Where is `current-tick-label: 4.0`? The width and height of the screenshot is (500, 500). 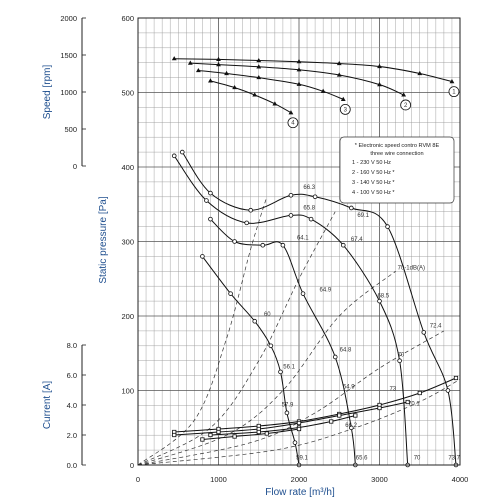
current-tick-label: 4.0 is located at coordinates (72, 405).